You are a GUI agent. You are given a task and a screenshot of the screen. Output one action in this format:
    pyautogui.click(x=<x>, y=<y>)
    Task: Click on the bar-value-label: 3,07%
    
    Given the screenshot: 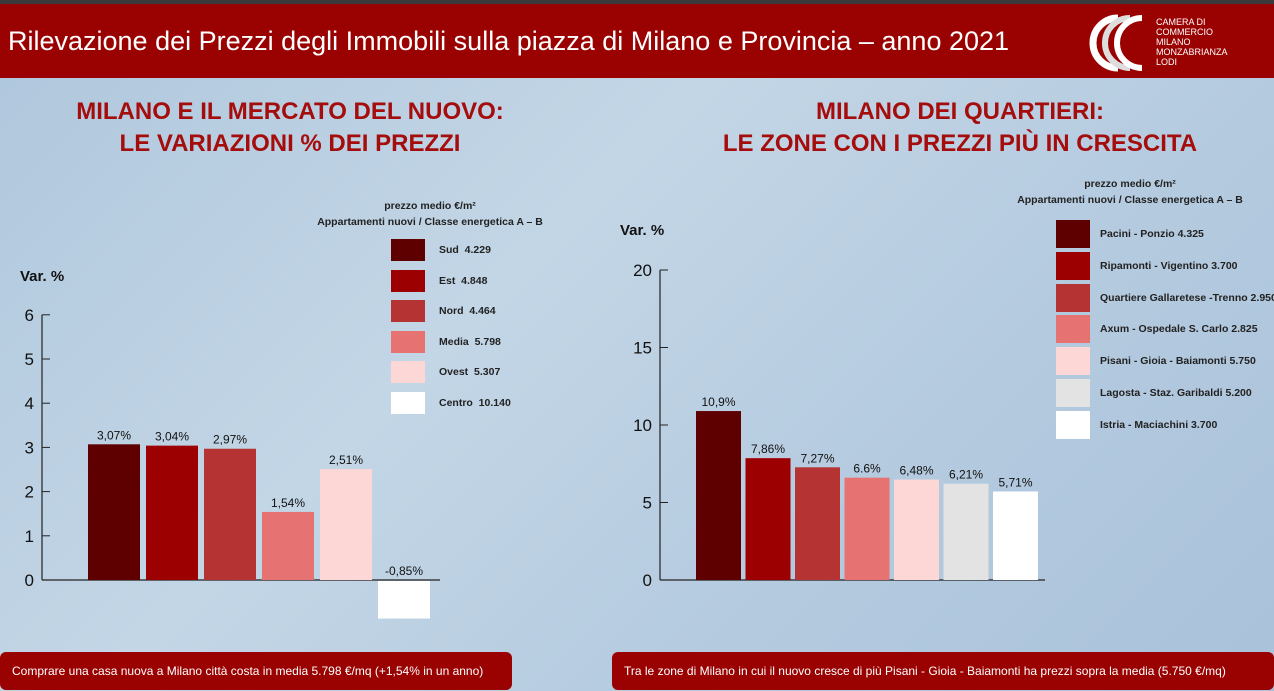 What is the action you would take?
    pyautogui.click(x=114, y=435)
    